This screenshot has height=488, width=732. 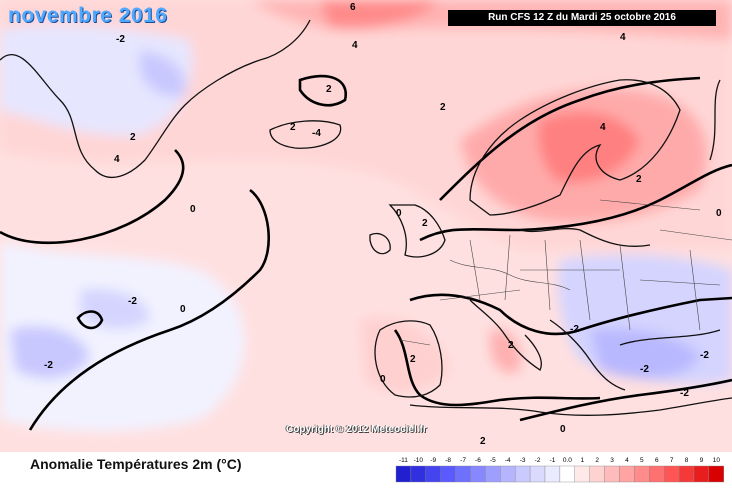 What do you see at coordinates (612, 460) in the screenshot?
I see `legend-tick-label: 3` at bounding box center [612, 460].